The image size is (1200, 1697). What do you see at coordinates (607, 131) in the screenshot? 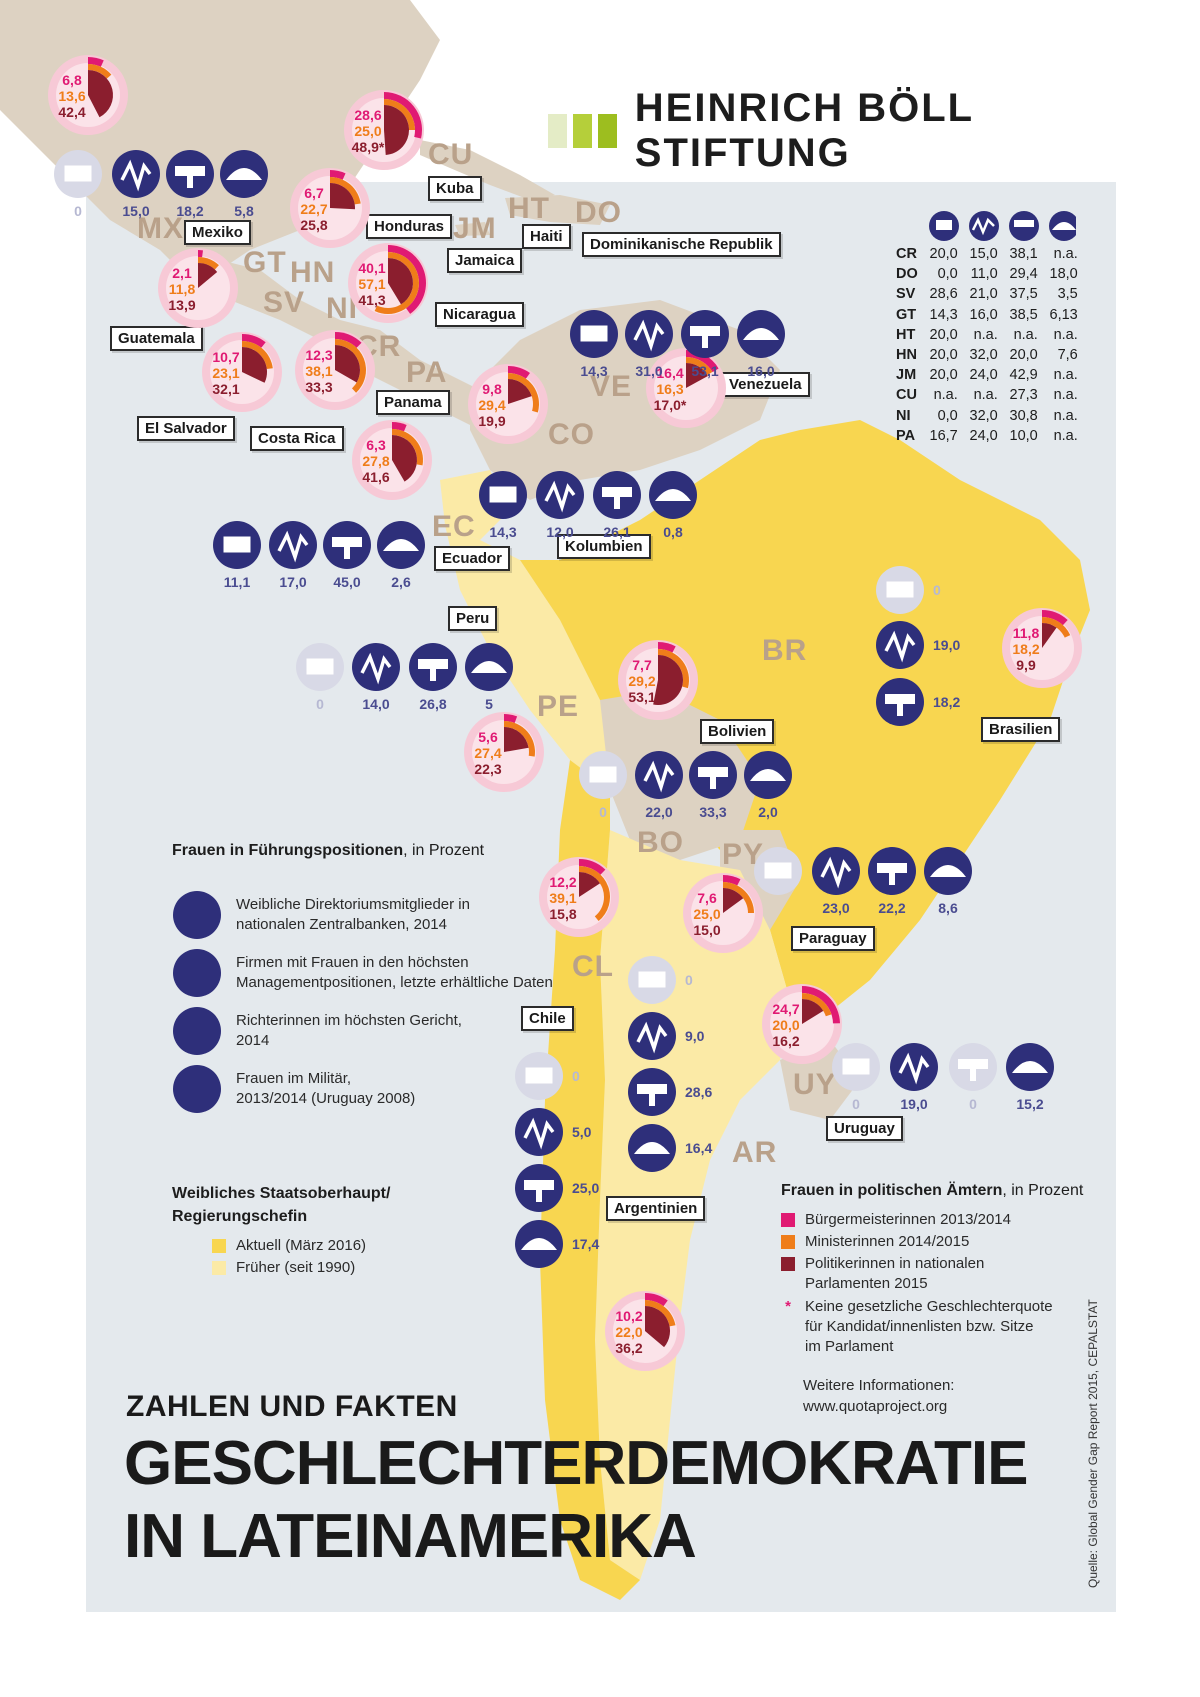
I see `logo-square-dark` at bounding box center [607, 131].